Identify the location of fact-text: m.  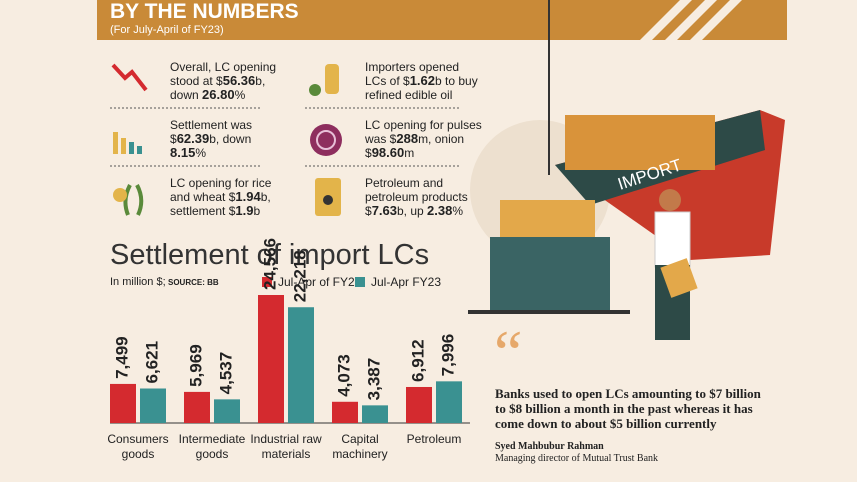
(409, 153).